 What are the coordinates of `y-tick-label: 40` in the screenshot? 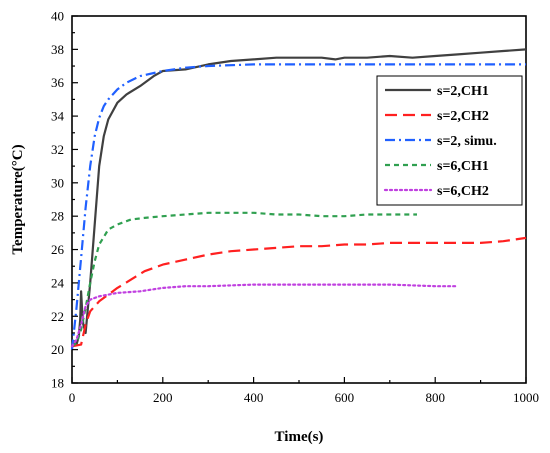 It's located at (57, 16).